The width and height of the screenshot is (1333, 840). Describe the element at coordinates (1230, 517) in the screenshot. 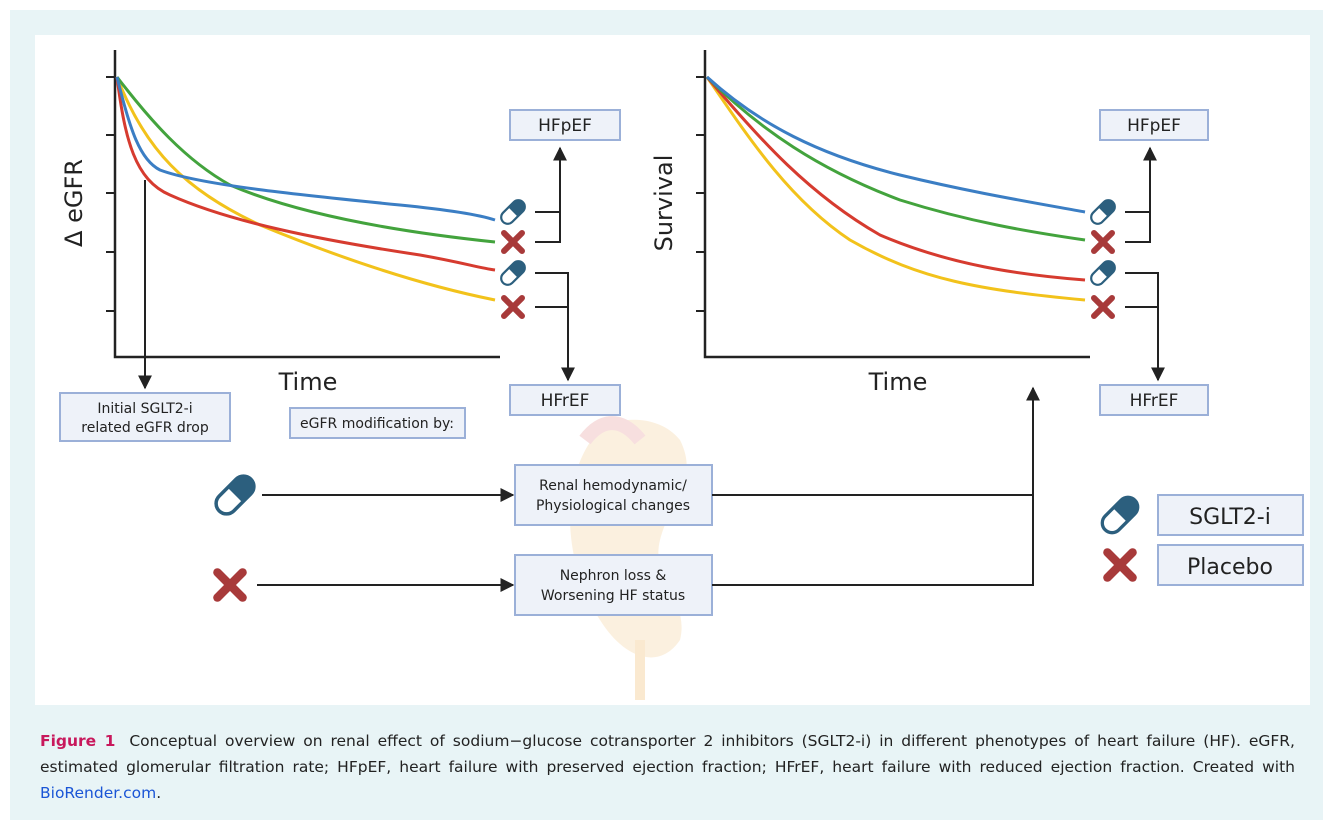

I see `legend-label: SGLT2-i` at that location.